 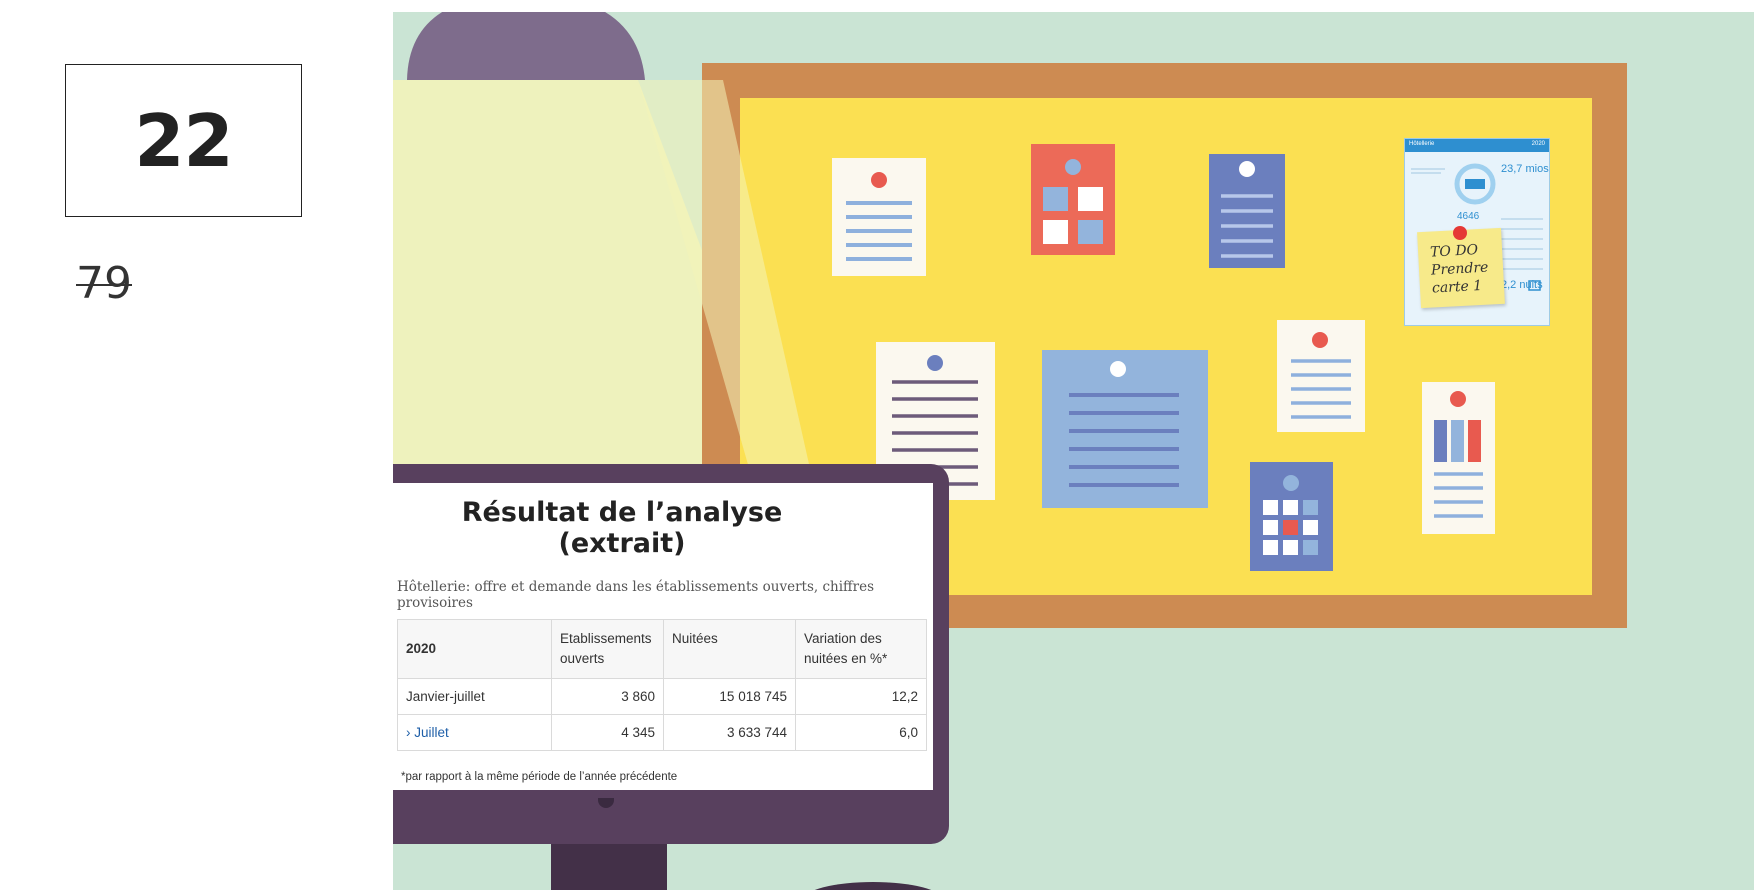 What do you see at coordinates (474, 696) in the screenshot?
I see `row-label: Janvier-juillet` at bounding box center [474, 696].